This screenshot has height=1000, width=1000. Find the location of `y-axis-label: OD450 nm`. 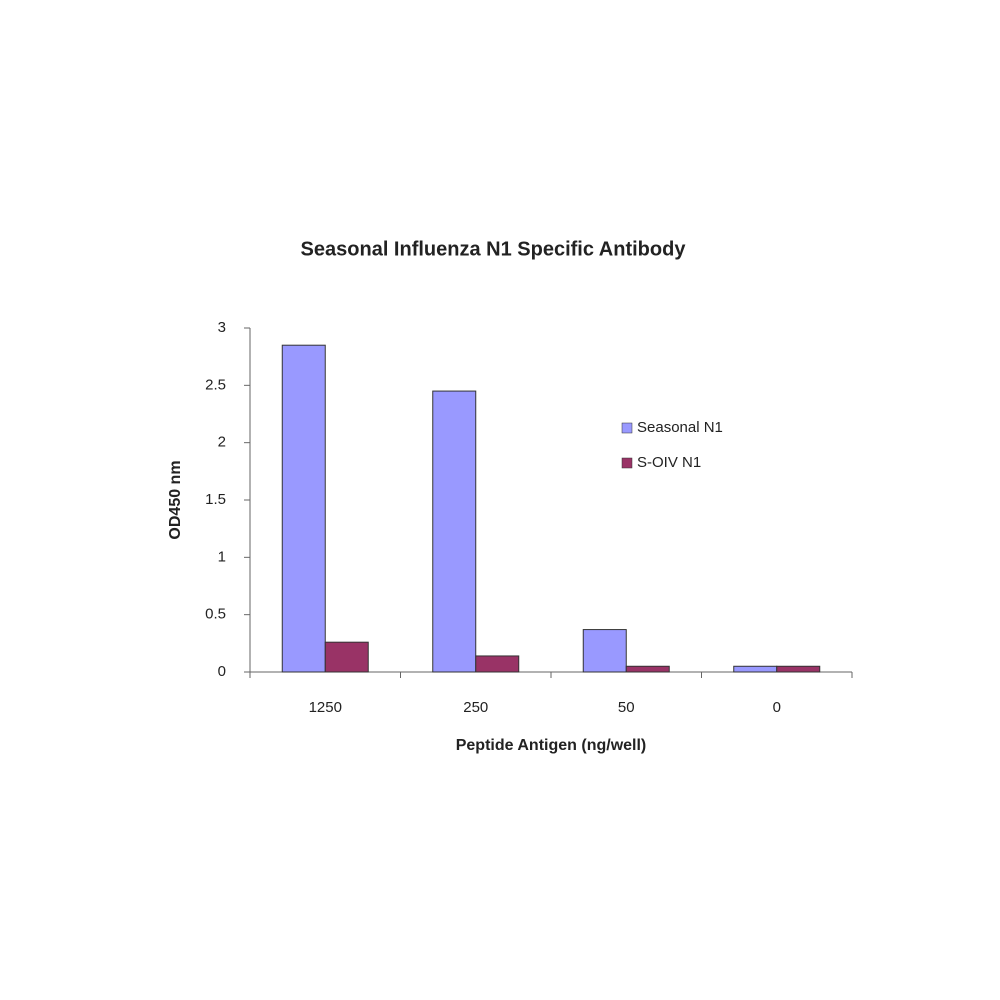

y-axis-label: OD450 nm is located at coordinates (175, 499).